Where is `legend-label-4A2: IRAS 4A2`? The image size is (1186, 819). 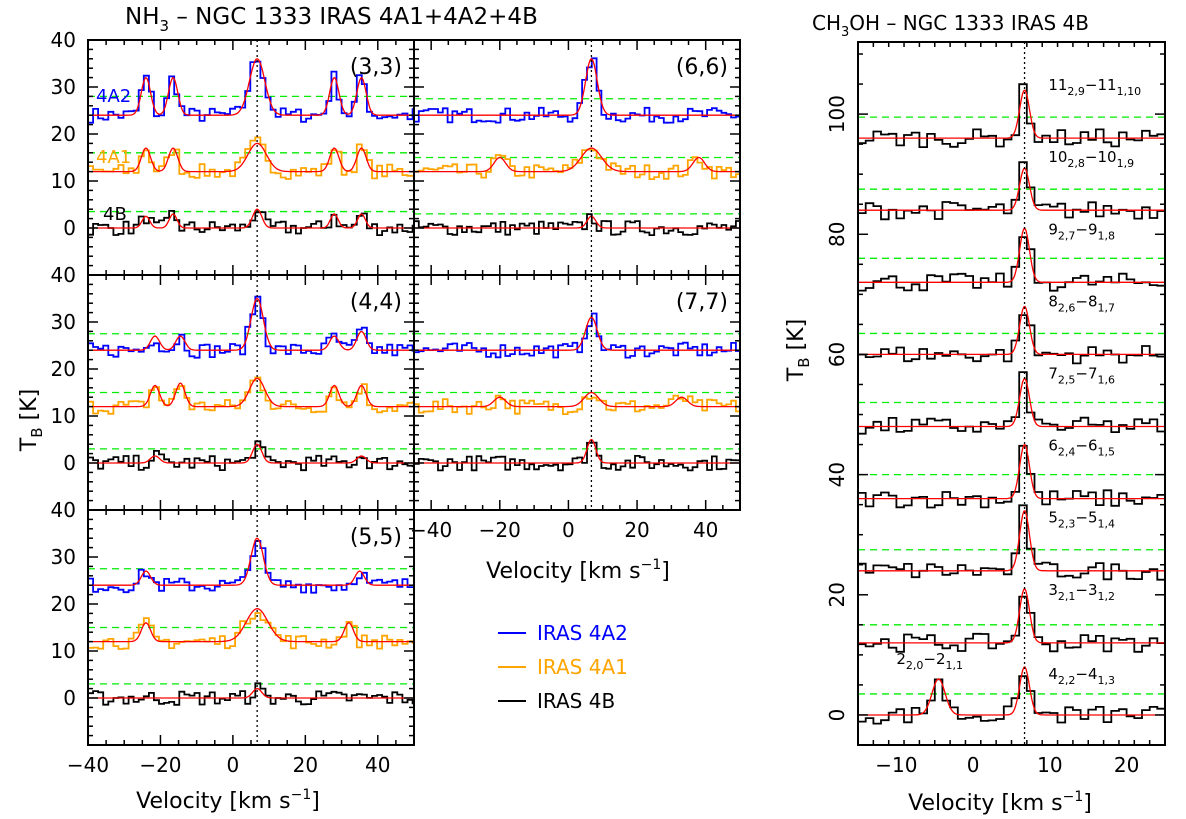
legend-label-4A2: IRAS 4A2 is located at coordinates (582, 633).